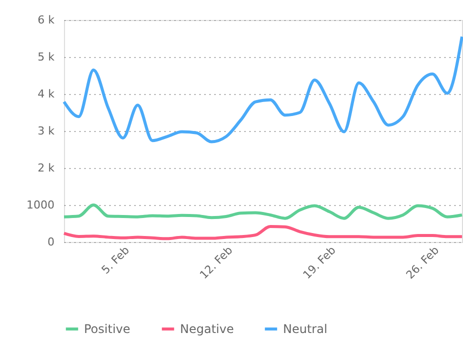 The image size is (463, 341). What do you see at coordinates (115, 260) in the screenshot?
I see `x-tick-label: 5. Feb` at bounding box center [115, 260].